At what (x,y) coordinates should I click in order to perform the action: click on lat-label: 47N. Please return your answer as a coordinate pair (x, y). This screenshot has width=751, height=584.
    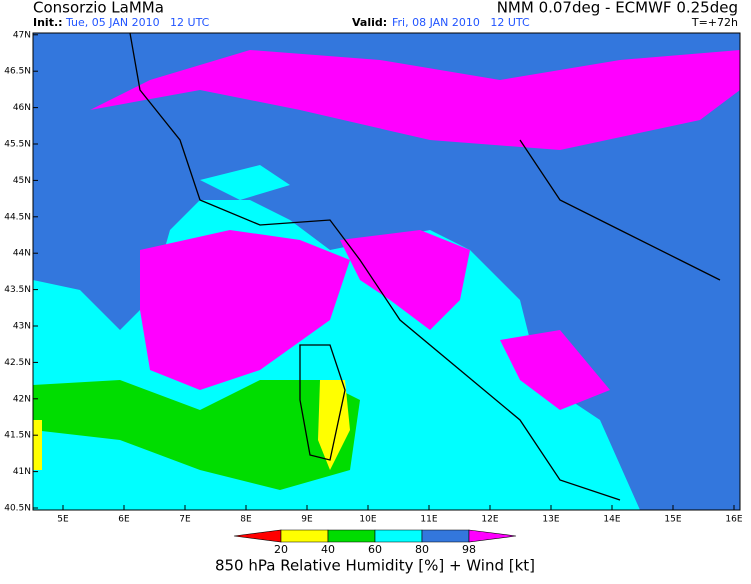
    Looking at the image, I should click on (22, 35).